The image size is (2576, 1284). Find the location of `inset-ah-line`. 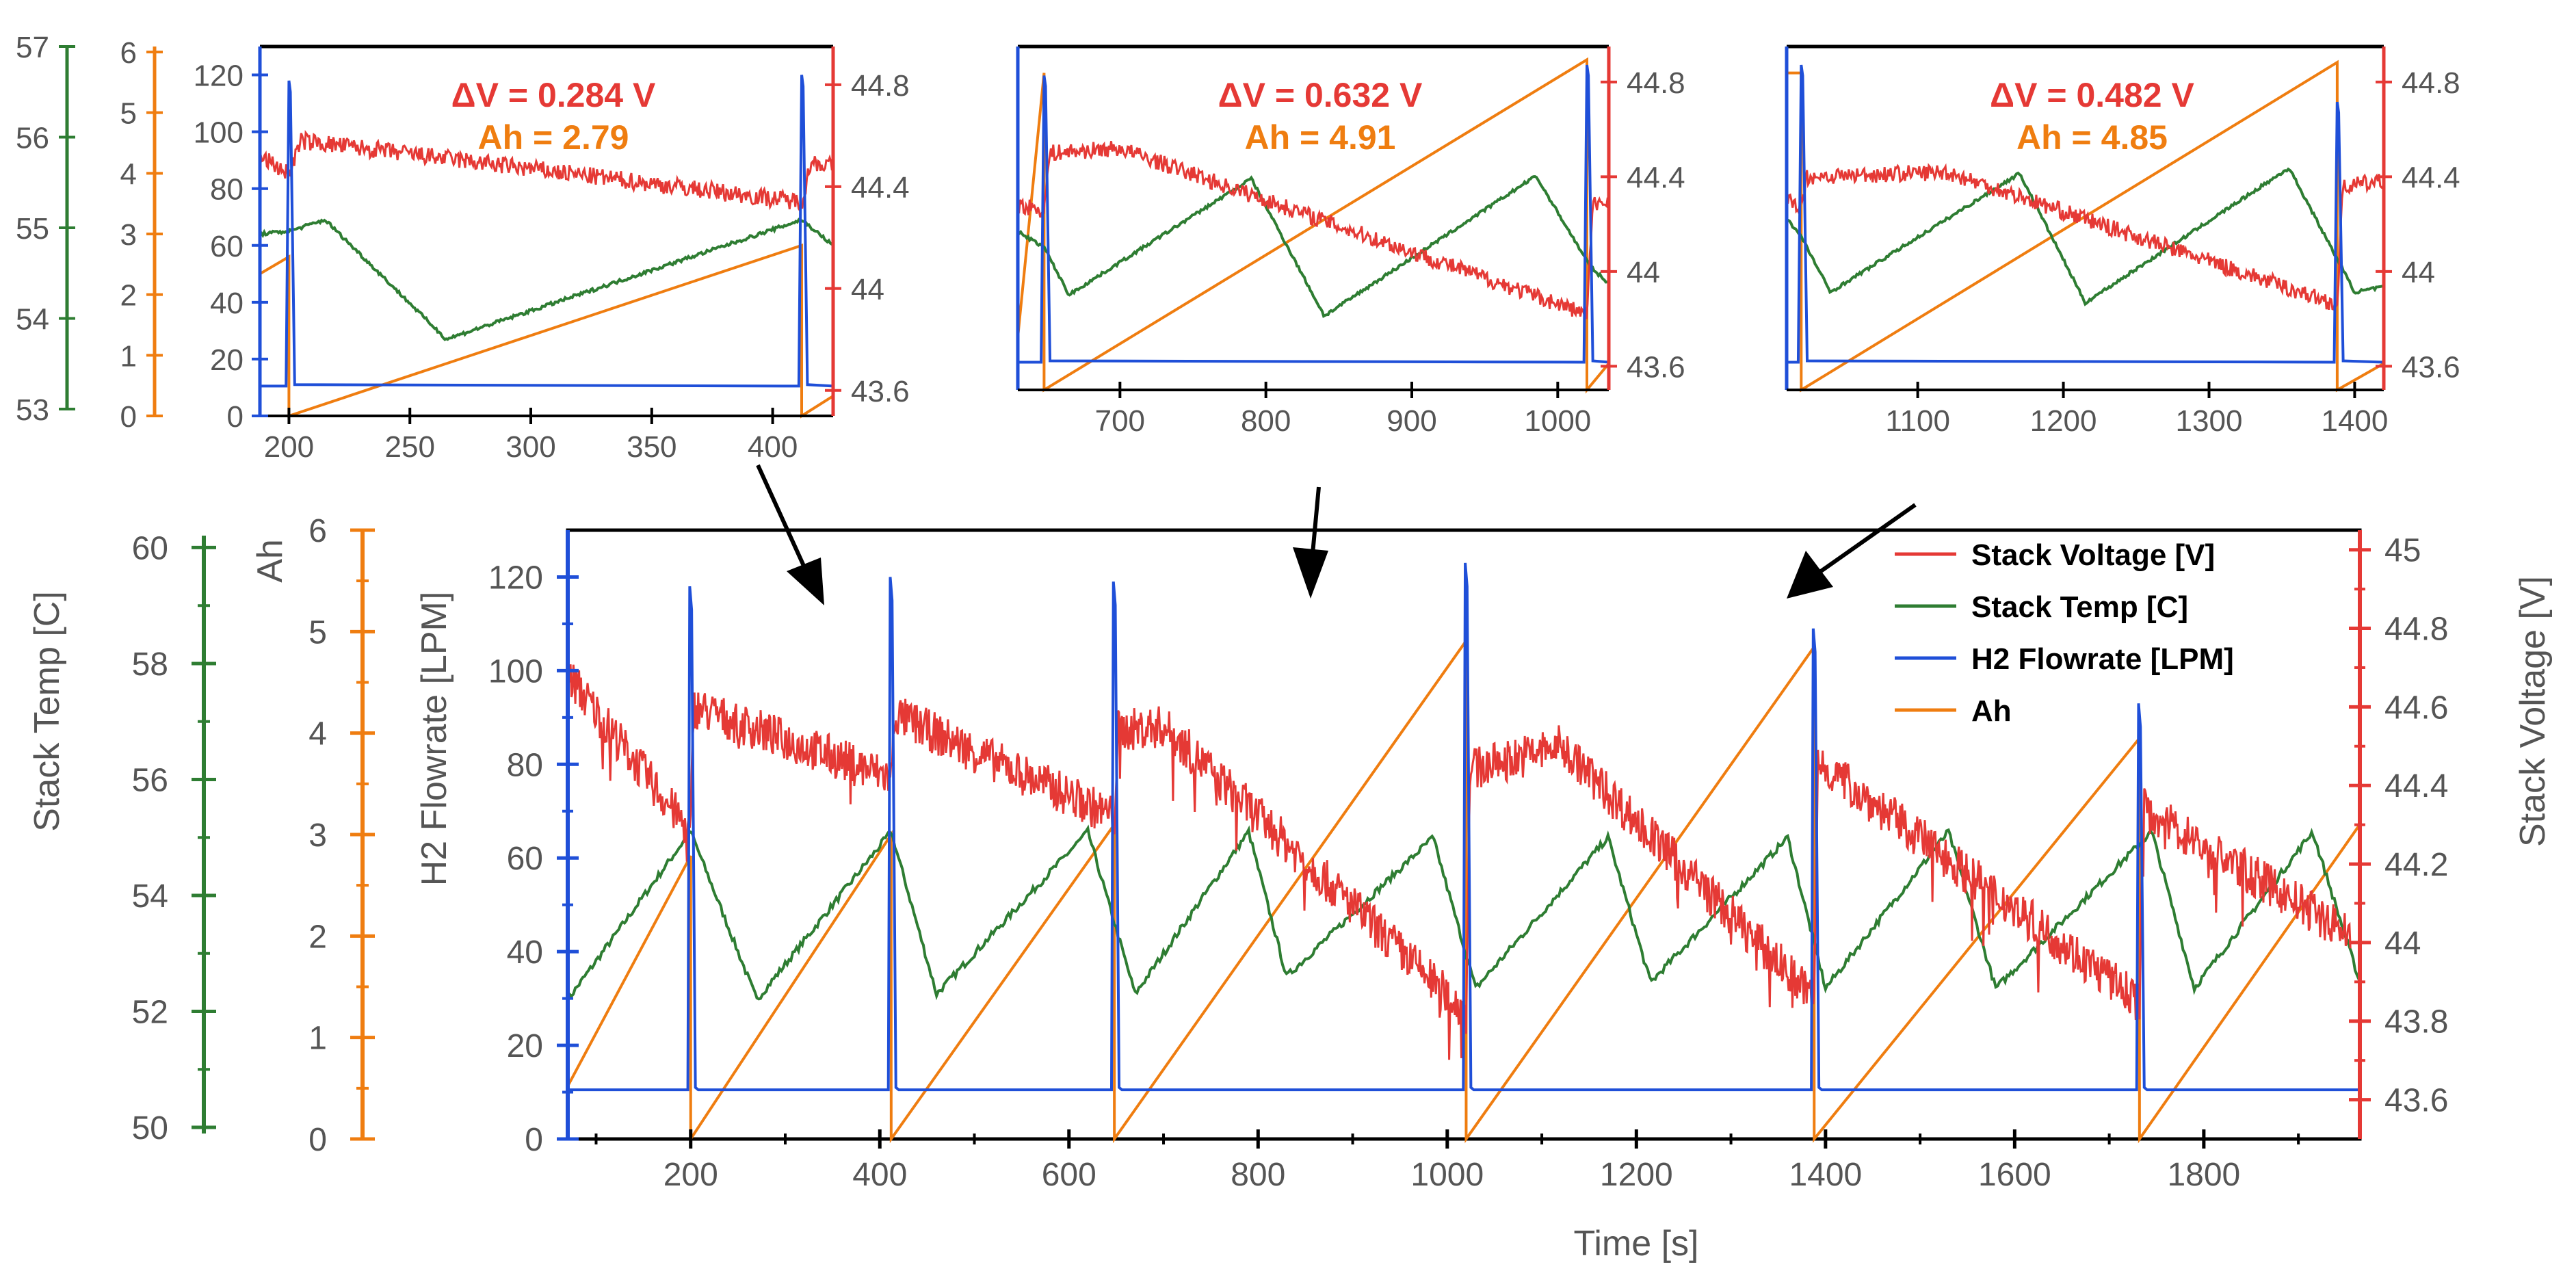

inset-ah-line is located at coordinates (2085, 226).